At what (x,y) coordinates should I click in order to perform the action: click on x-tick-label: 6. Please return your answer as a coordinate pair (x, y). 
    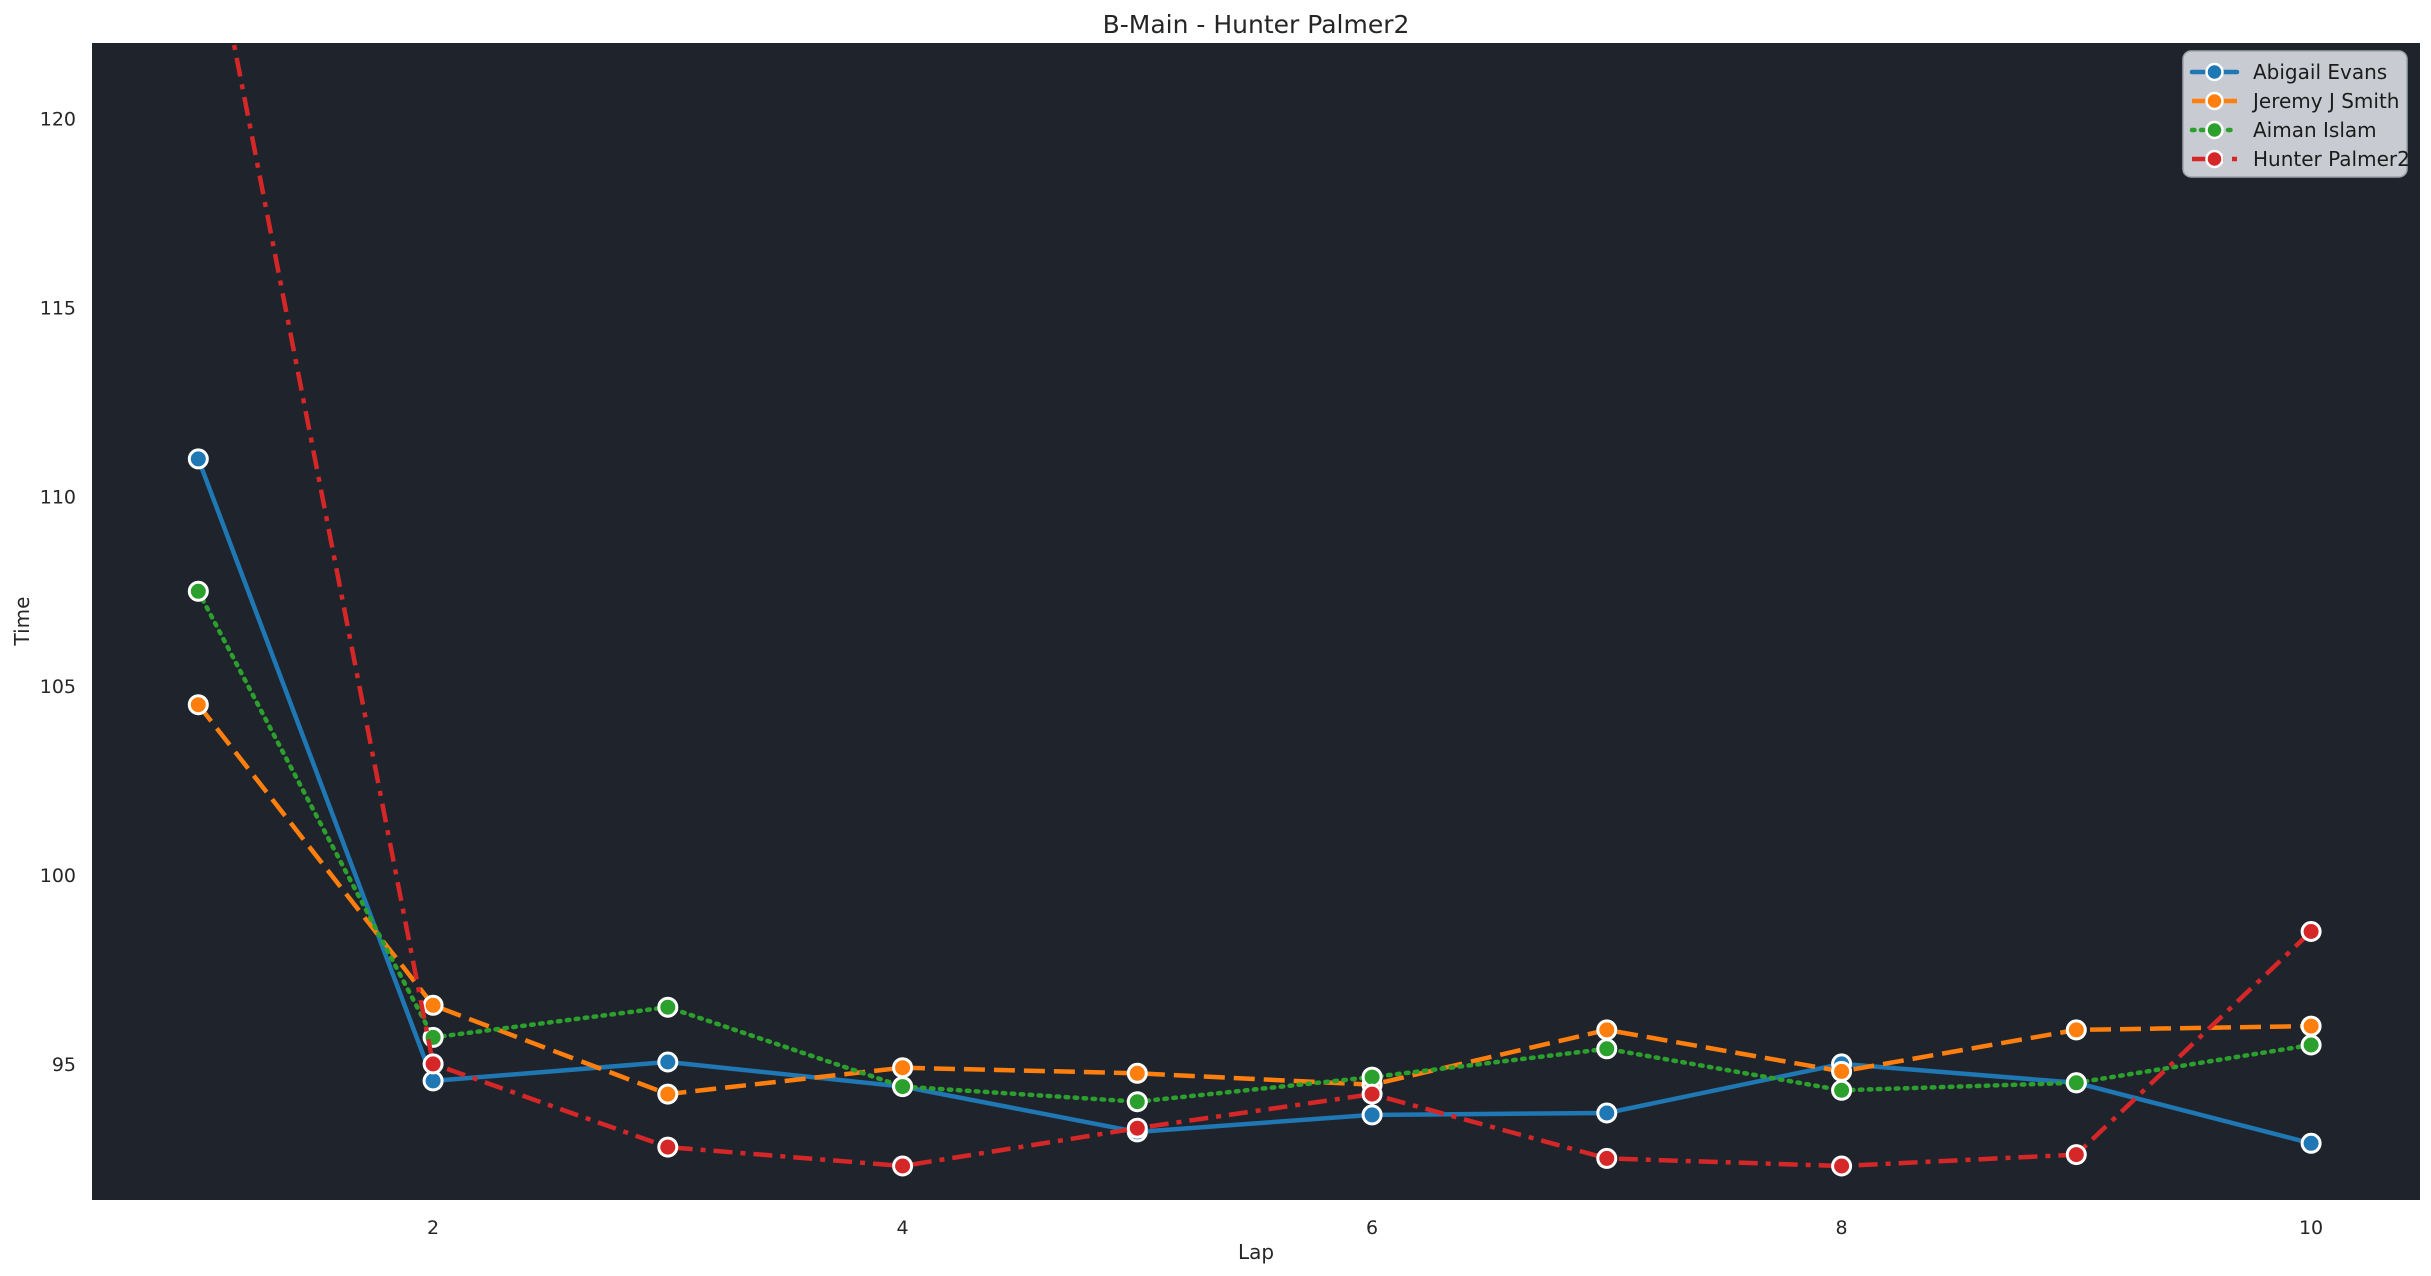
    Looking at the image, I should click on (1372, 1228).